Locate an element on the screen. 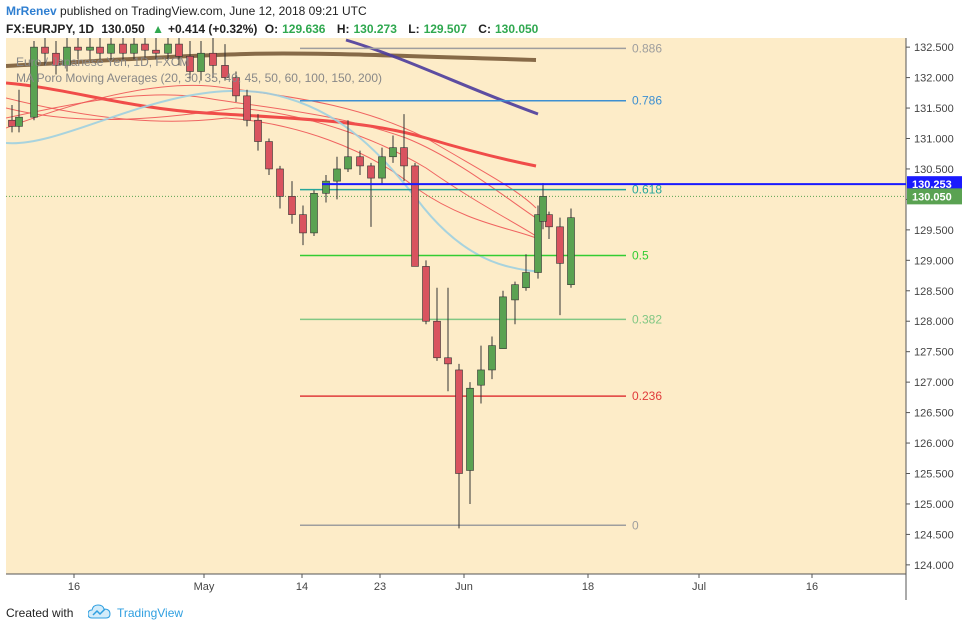 The image size is (962, 630). ma-50-line is located at coordinates (271, 156).